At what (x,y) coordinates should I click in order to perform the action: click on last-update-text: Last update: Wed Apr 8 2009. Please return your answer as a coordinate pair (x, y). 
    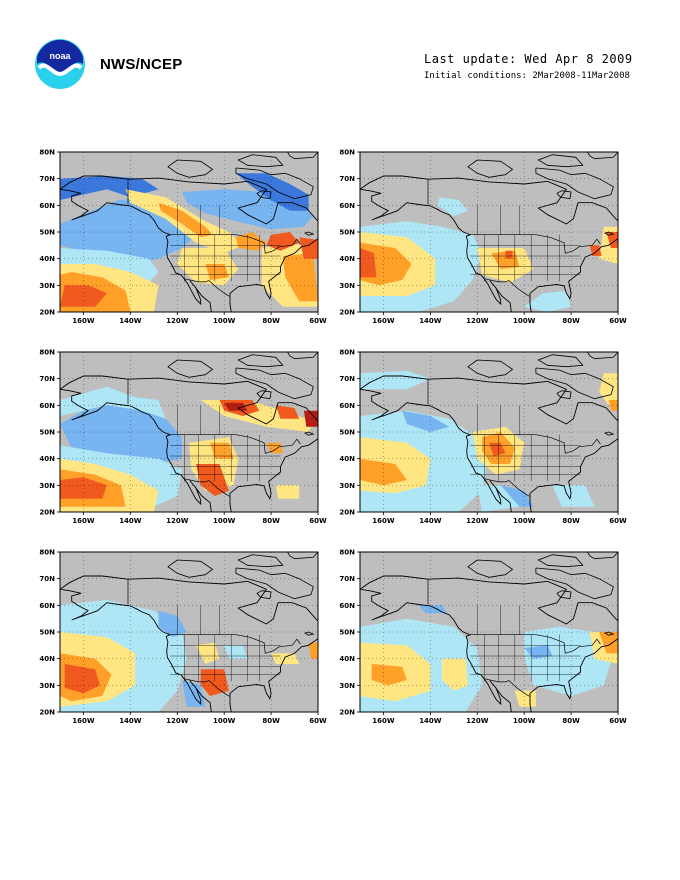
    Looking at the image, I should click on (528, 59).